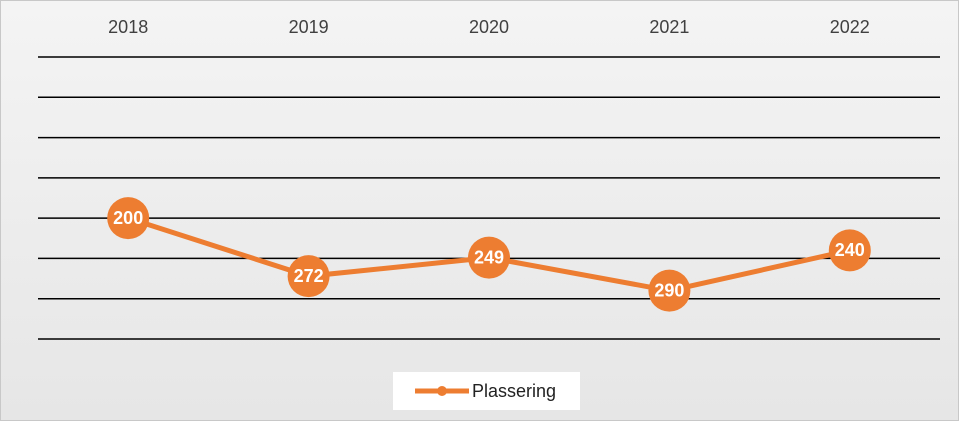  I want to click on x-tick-label: 2022, so click(850, 27).